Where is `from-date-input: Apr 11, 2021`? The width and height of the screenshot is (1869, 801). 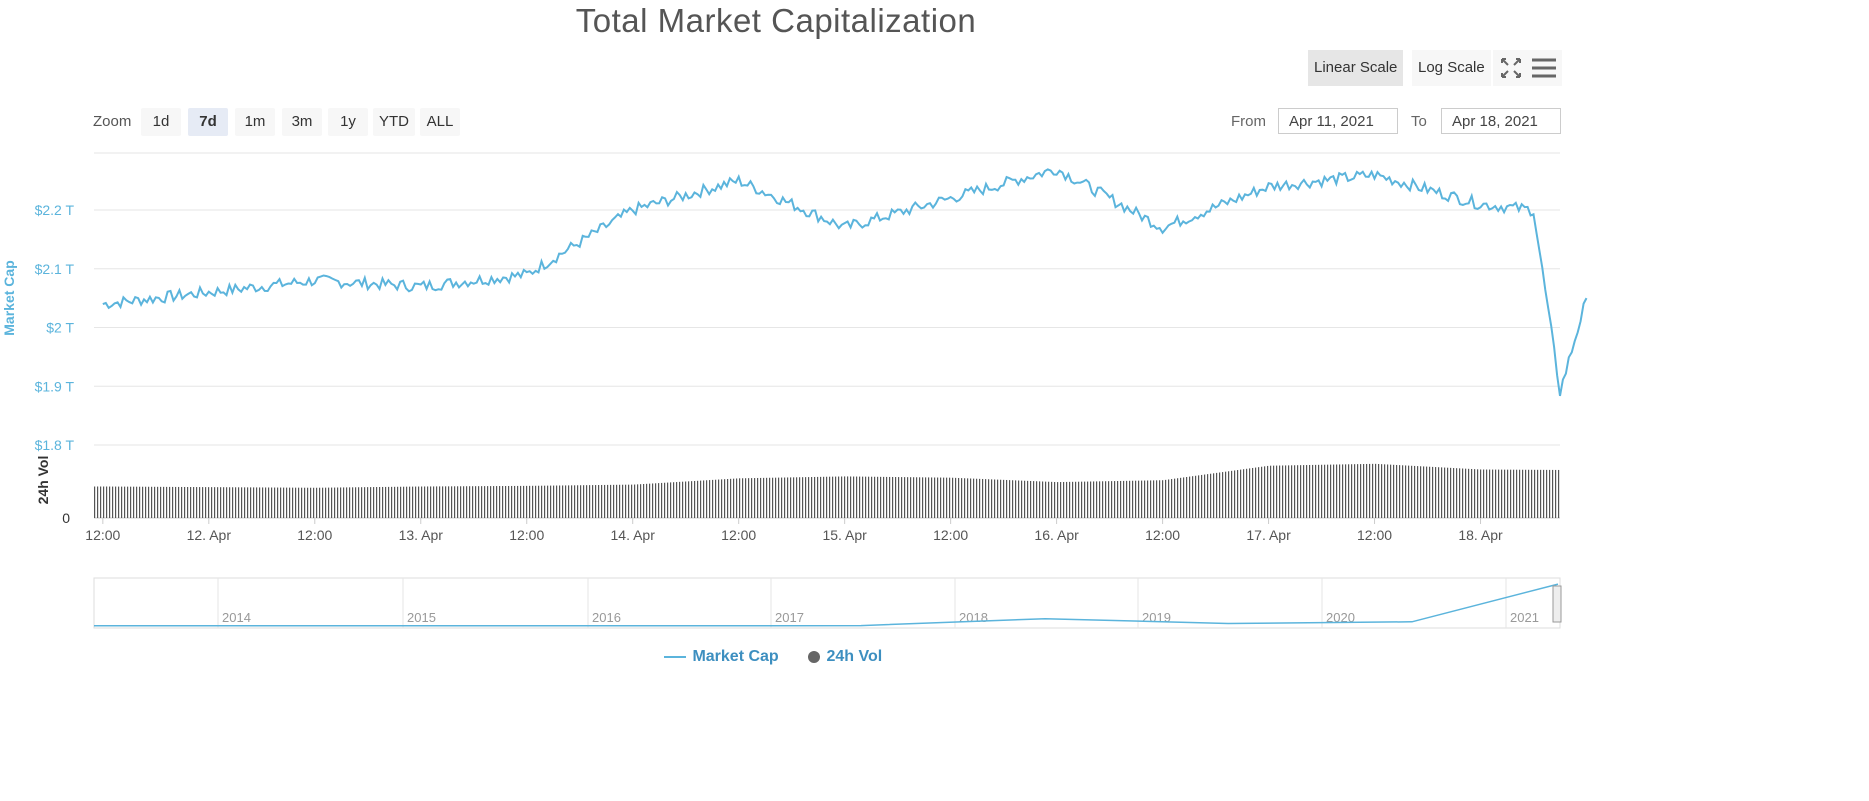 from-date-input: Apr 11, 2021 is located at coordinates (1338, 121).